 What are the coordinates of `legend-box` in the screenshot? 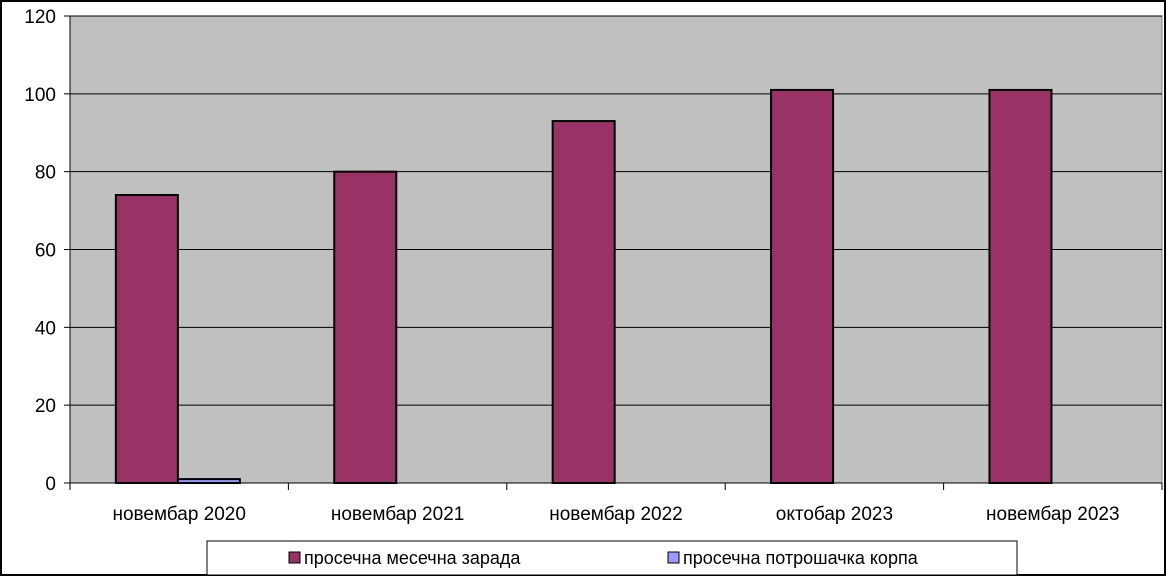 It's located at (612, 558).